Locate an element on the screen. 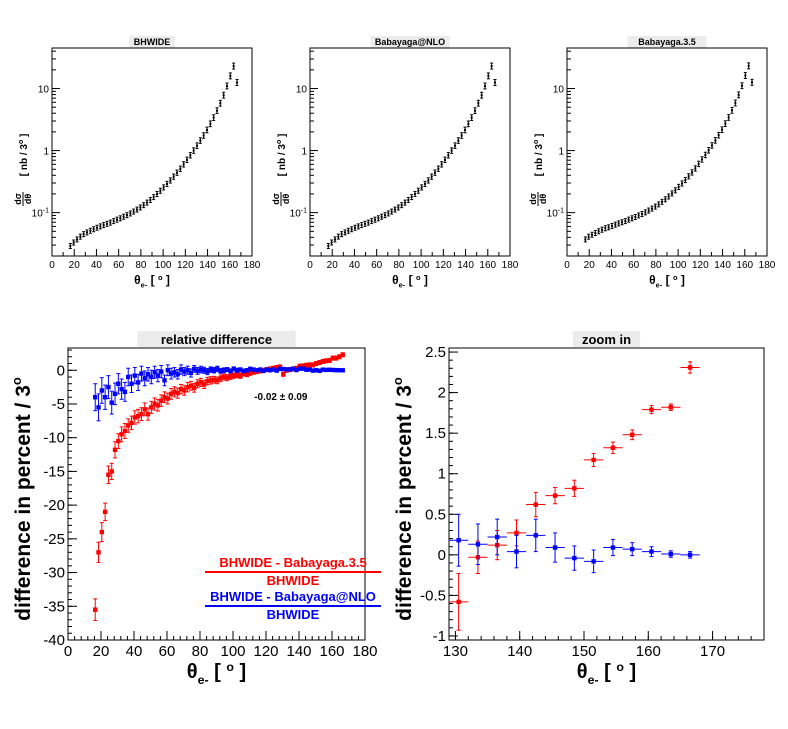 The image size is (788, 729). x-tick-label: 100 is located at coordinates (163, 265).